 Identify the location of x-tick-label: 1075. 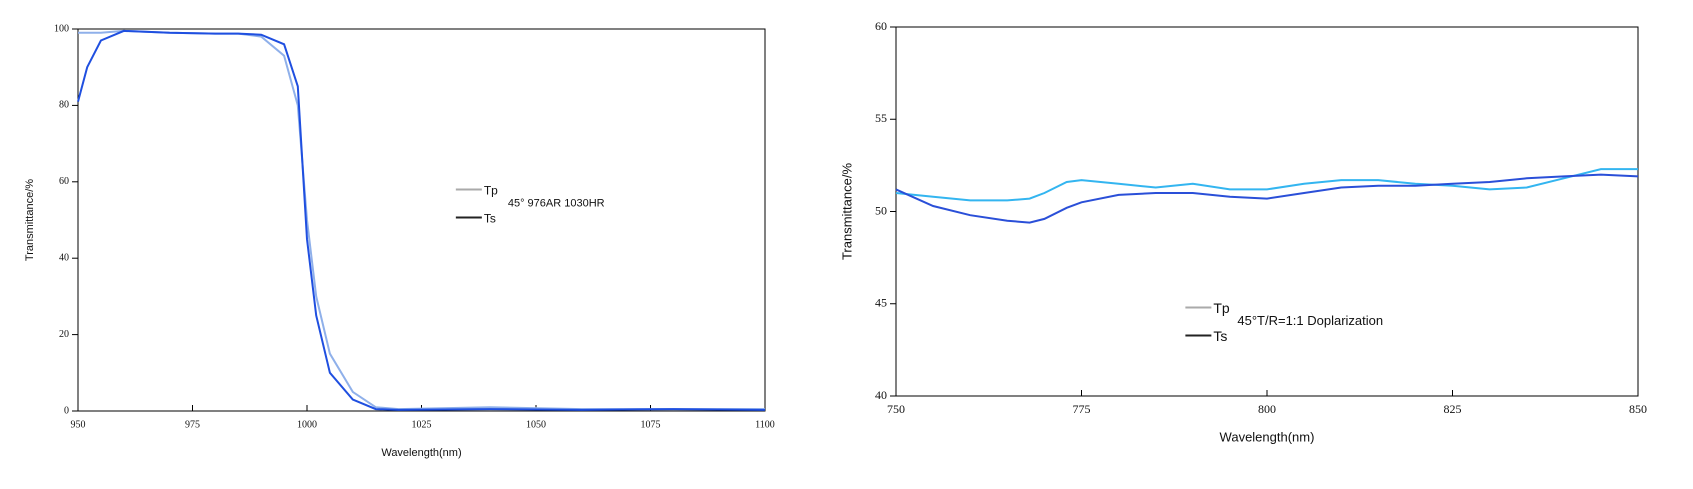
(651, 424).